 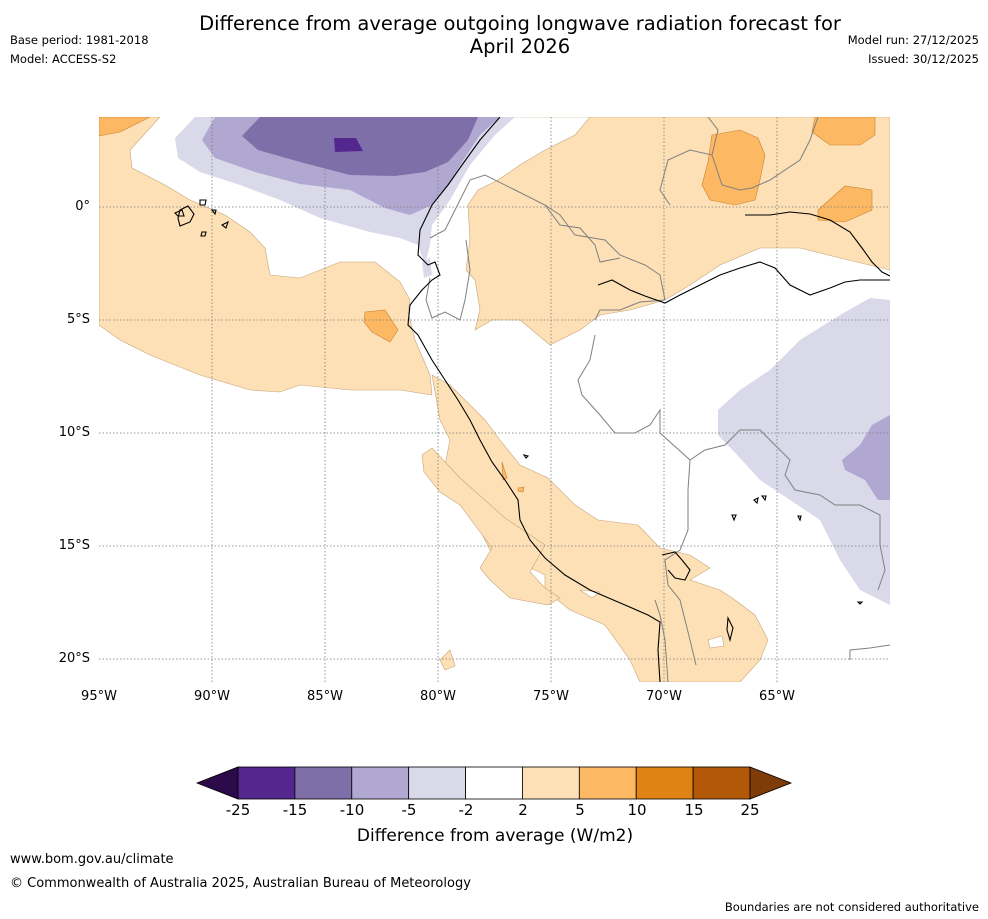 What do you see at coordinates (74, 432) in the screenshot?
I see `y-tick-label: 10°S` at bounding box center [74, 432].